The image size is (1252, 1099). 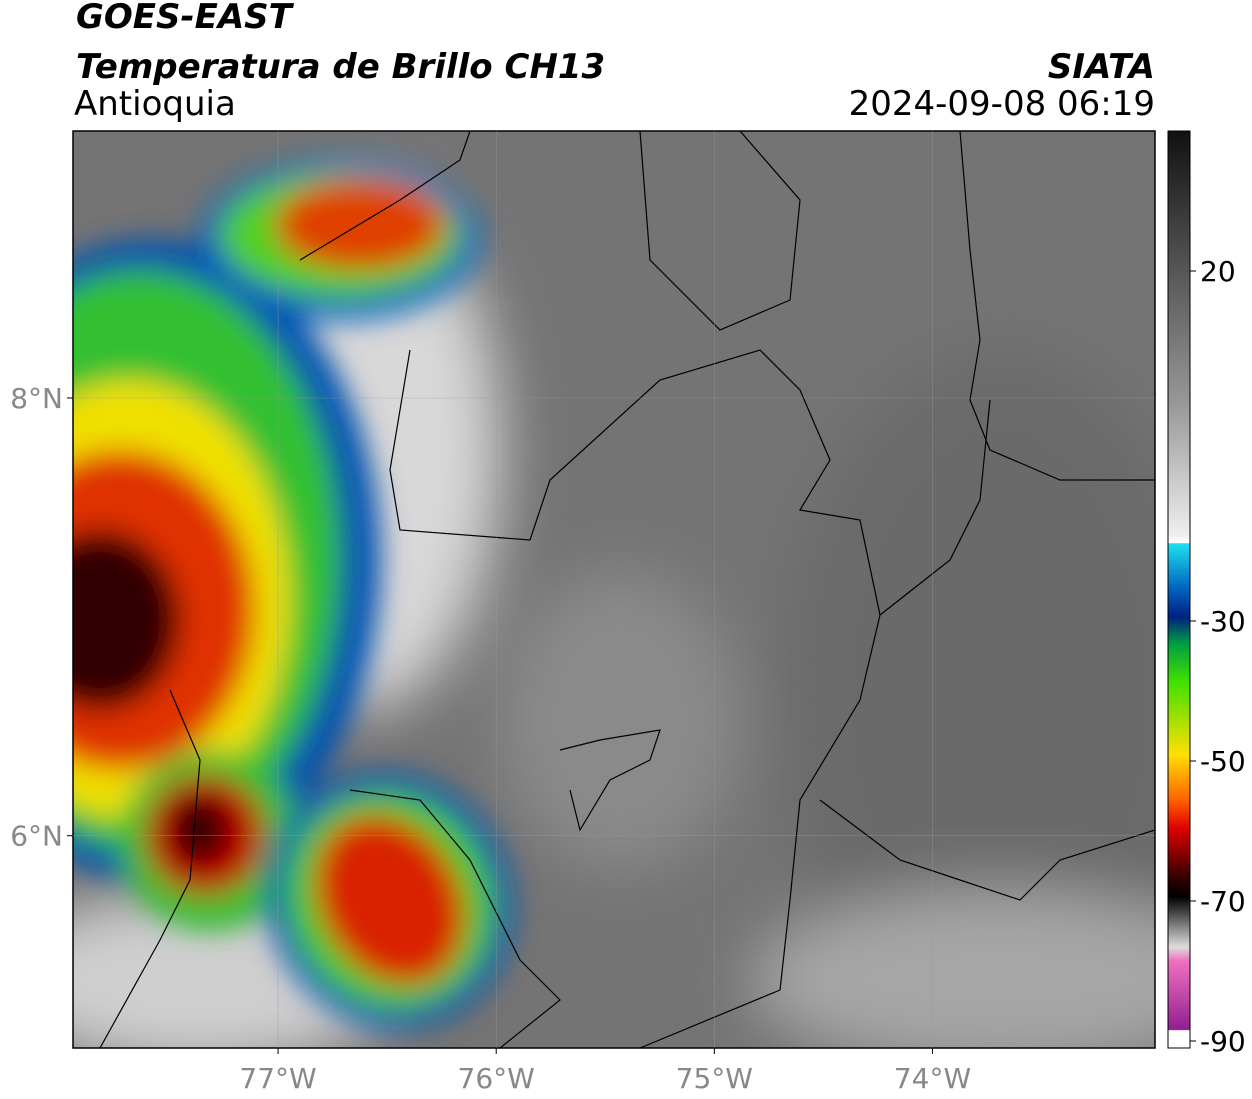 I want to click on x-tick-label: 77°W, so click(x=277, y=1078).